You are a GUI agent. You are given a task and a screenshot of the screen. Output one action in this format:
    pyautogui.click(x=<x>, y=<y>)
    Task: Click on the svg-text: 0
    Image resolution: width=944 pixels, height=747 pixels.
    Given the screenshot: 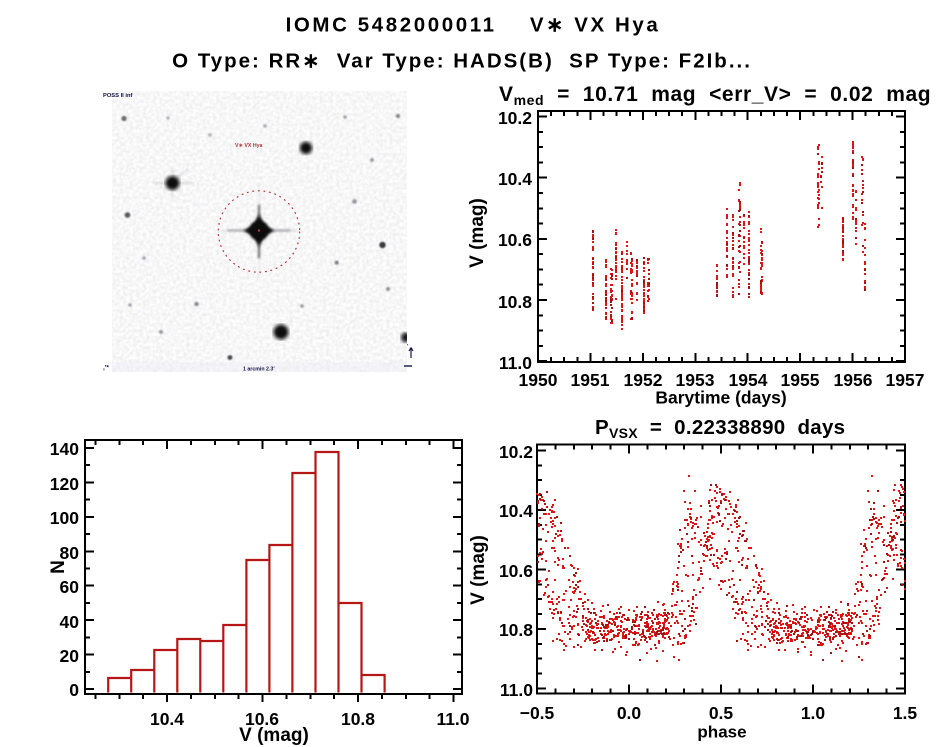 What is the action you would take?
    pyautogui.click(x=74, y=690)
    